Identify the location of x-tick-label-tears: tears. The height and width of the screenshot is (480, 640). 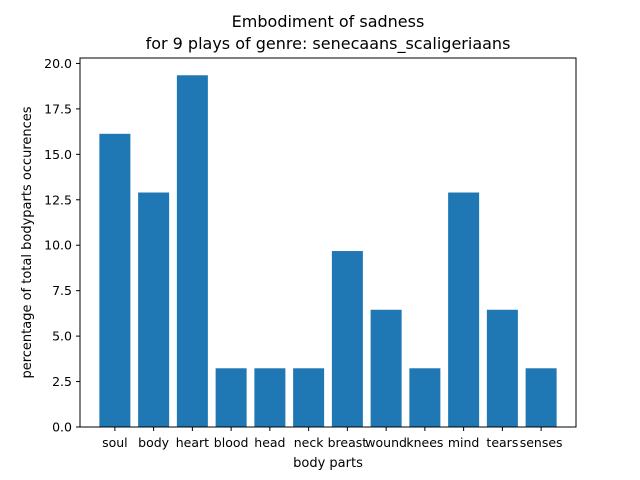
(502, 442).